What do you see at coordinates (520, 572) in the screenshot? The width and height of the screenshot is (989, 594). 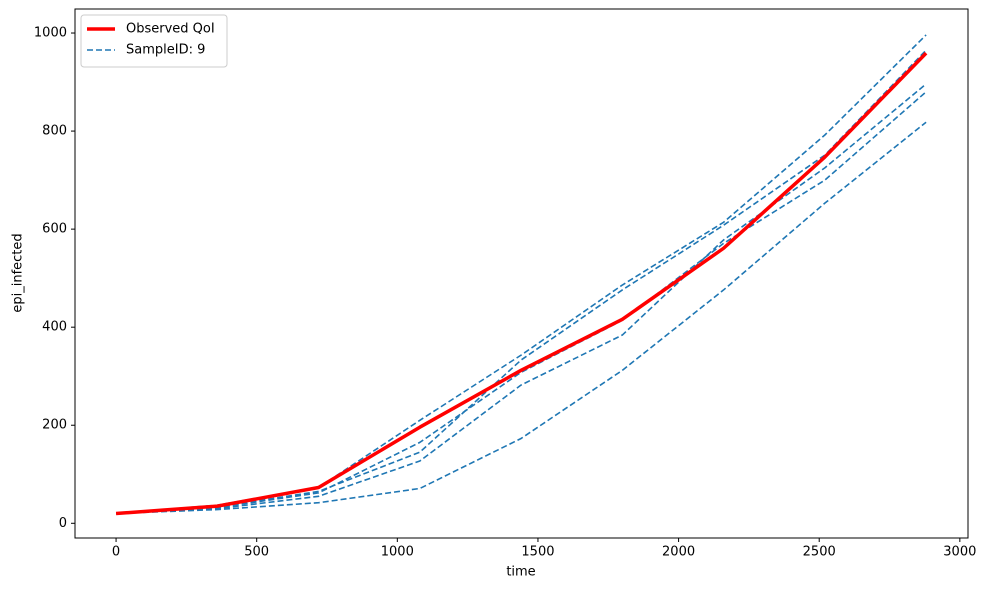 I see `x-axis-label: time` at bounding box center [520, 572].